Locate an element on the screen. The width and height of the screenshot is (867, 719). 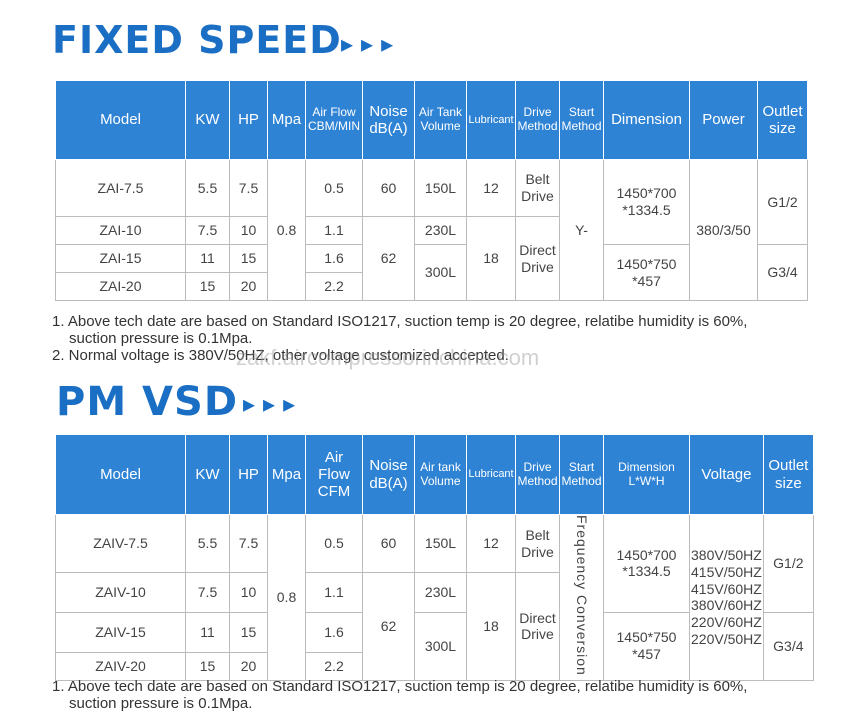
header-airflow: Air Flow CBM/MIN is located at coordinates (334, 120).